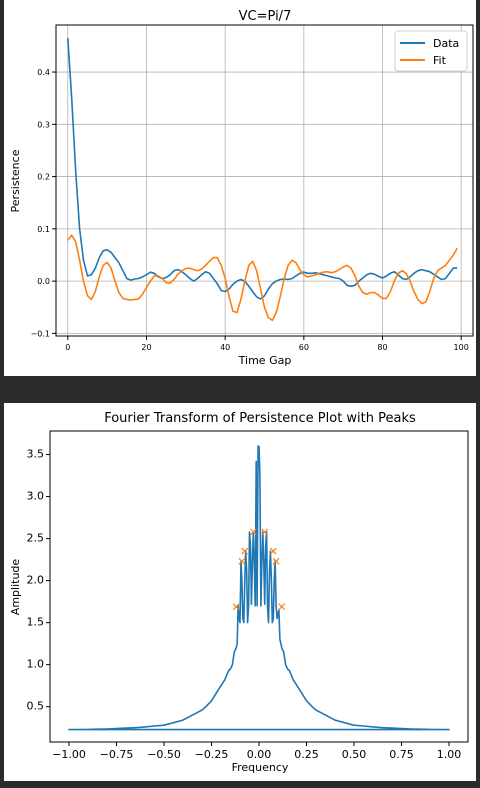 The width and height of the screenshot is (480, 788). I want to click on y-tick-label: 0.5, so click(36, 706).